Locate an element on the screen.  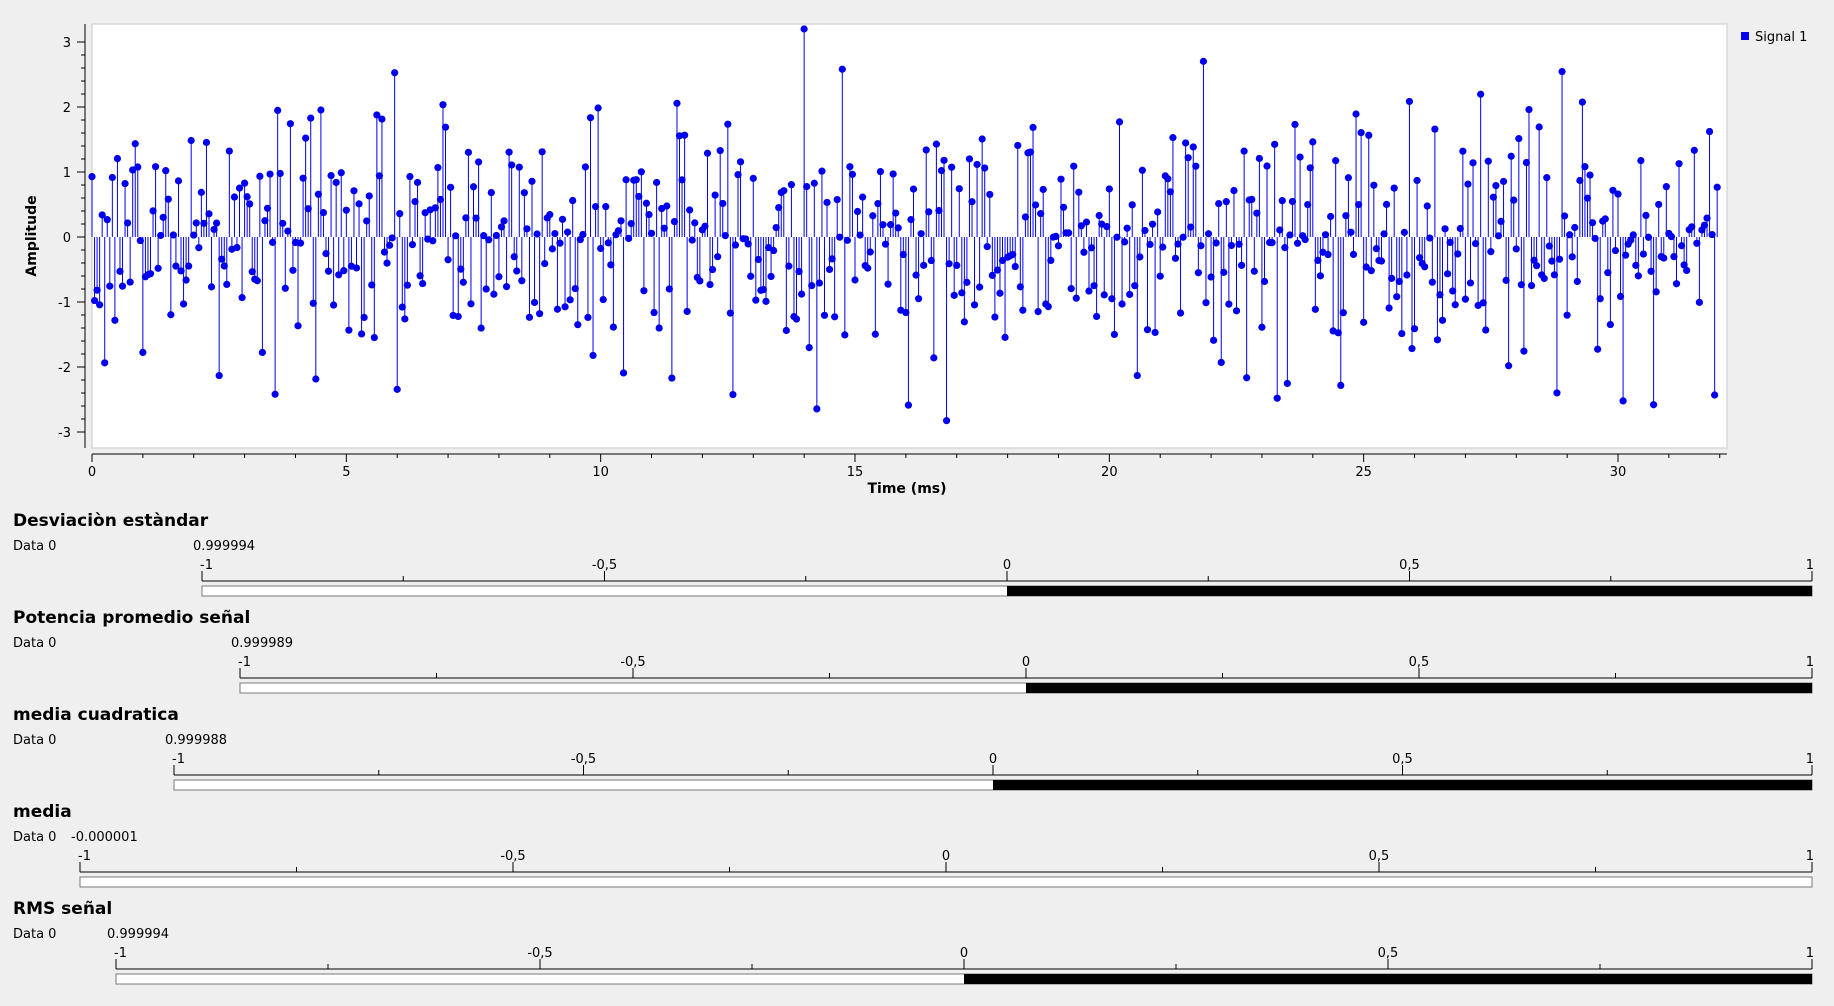
legend: Signal 1 is located at coordinates (1774, 37).